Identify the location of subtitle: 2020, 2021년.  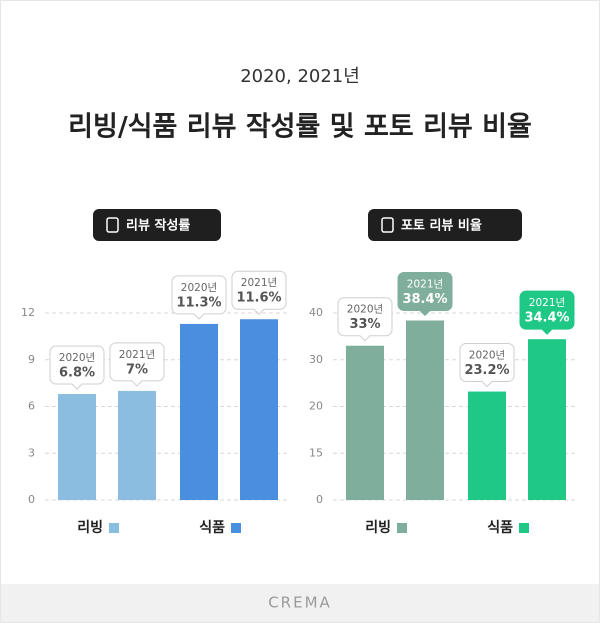
(300, 76).